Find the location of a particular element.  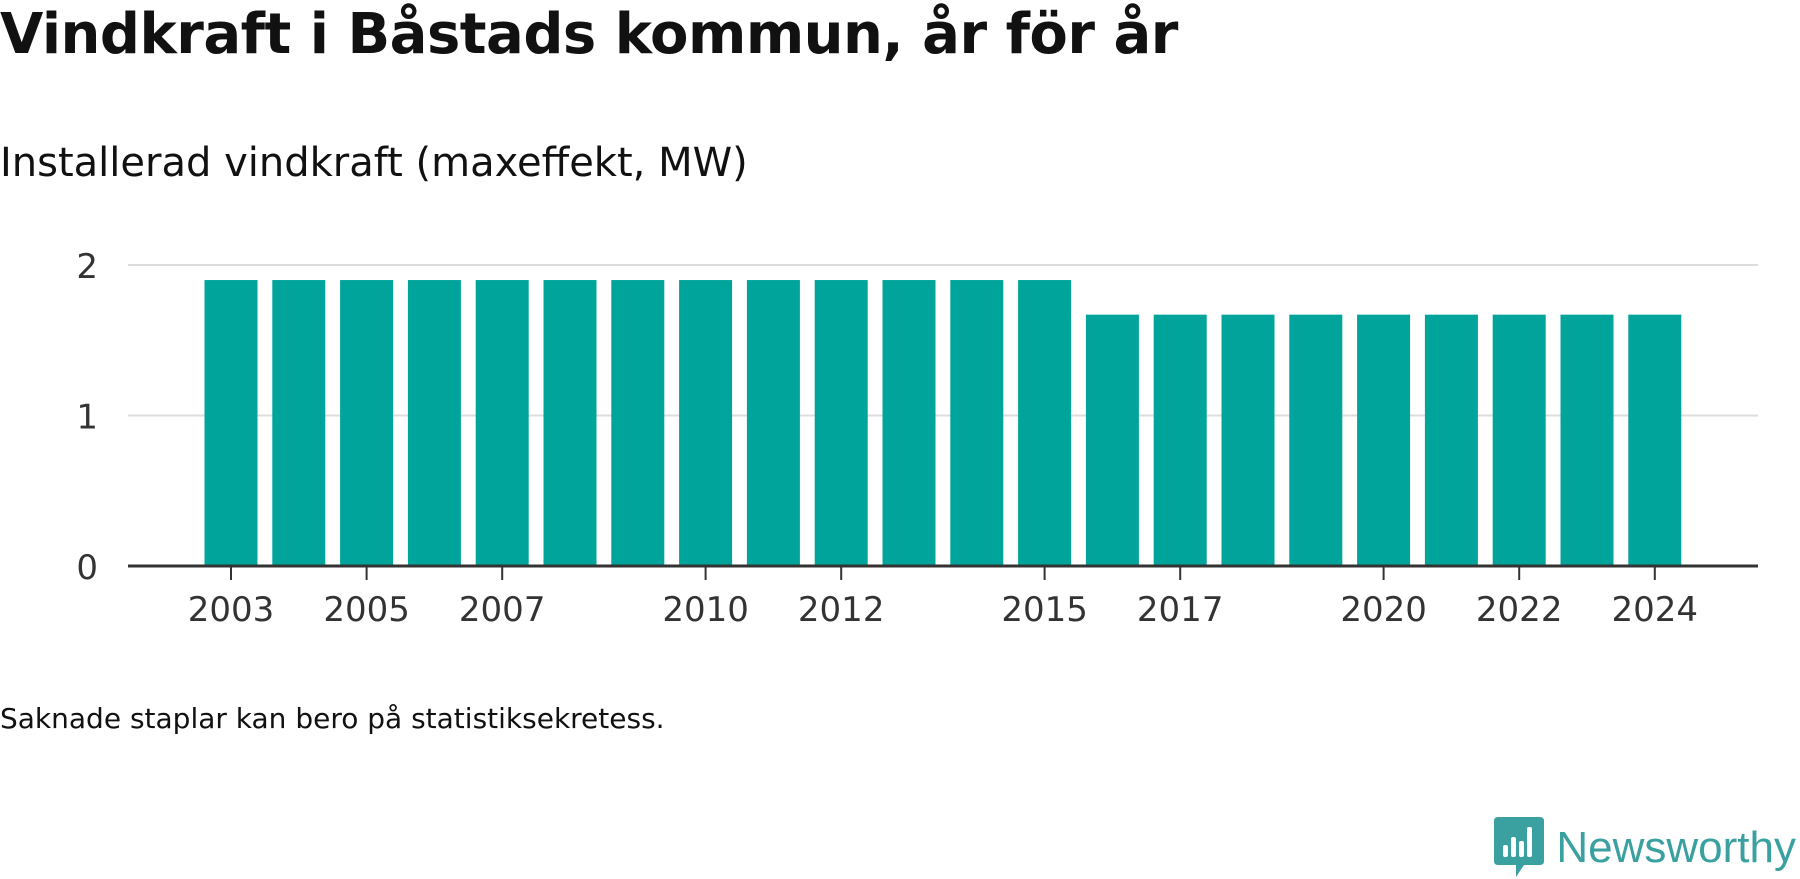

chart-subtitle: Installerad vindkraft (maxeffekt, MW) is located at coordinates (374, 163).